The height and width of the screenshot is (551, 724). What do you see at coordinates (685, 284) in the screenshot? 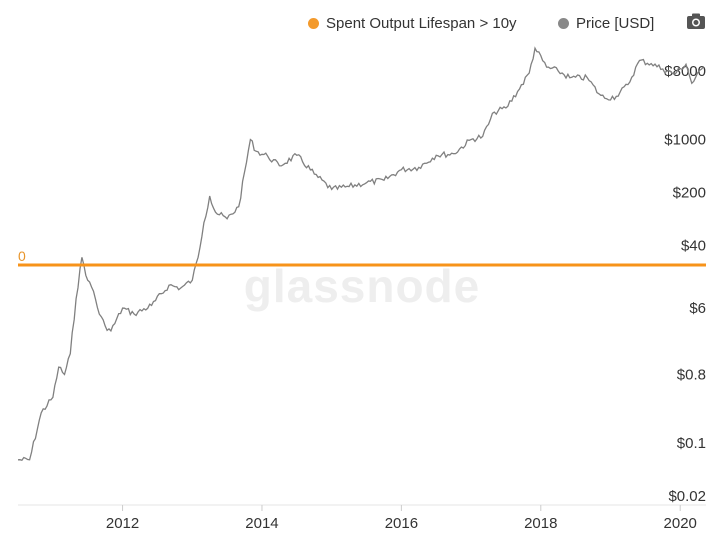
I see `y-axis-ticks: $8000 $1000 $200 $40 $6 $0.8 $0.1 $0.02` at bounding box center [685, 284].